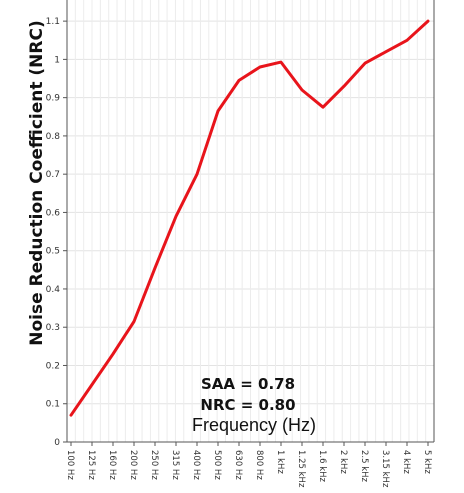 This screenshot has width=464, height=493. I want to click on x-tick-label: 315 Hz, so click(175, 465).